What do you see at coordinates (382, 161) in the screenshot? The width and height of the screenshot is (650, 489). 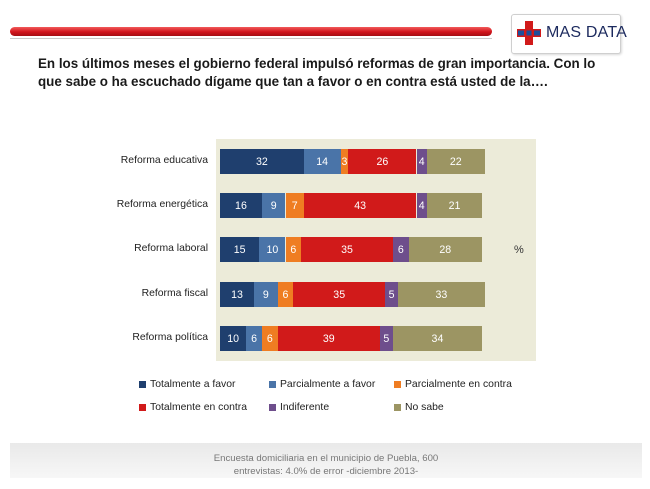 I see `bar-segment: 26` at bounding box center [382, 161].